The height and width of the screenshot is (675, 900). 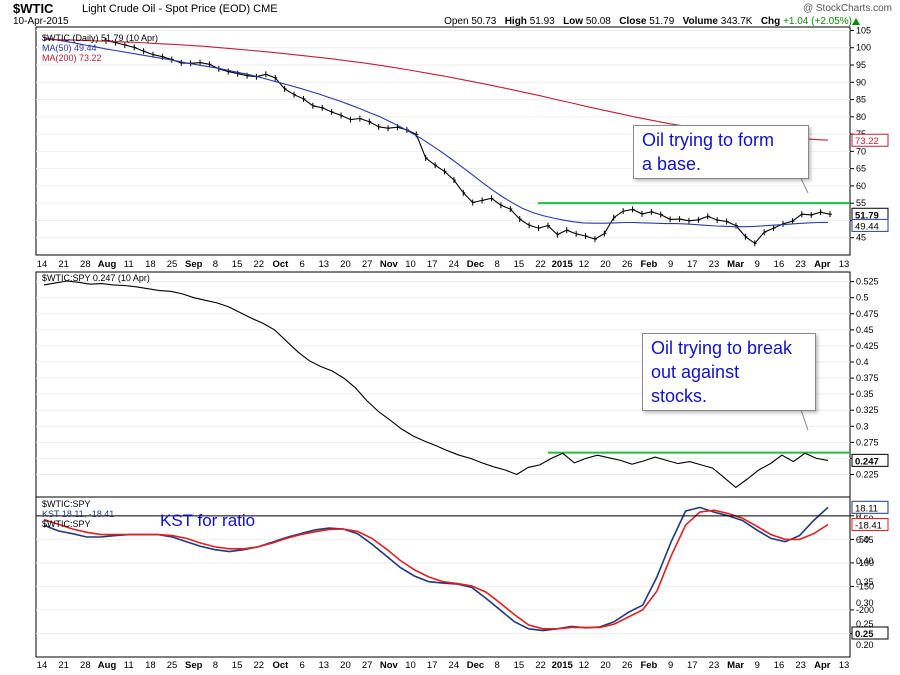 What do you see at coordinates (627, 665) in the screenshot?
I see `x-axis-bottom-tick-label: 26` at bounding box center [627, 665].